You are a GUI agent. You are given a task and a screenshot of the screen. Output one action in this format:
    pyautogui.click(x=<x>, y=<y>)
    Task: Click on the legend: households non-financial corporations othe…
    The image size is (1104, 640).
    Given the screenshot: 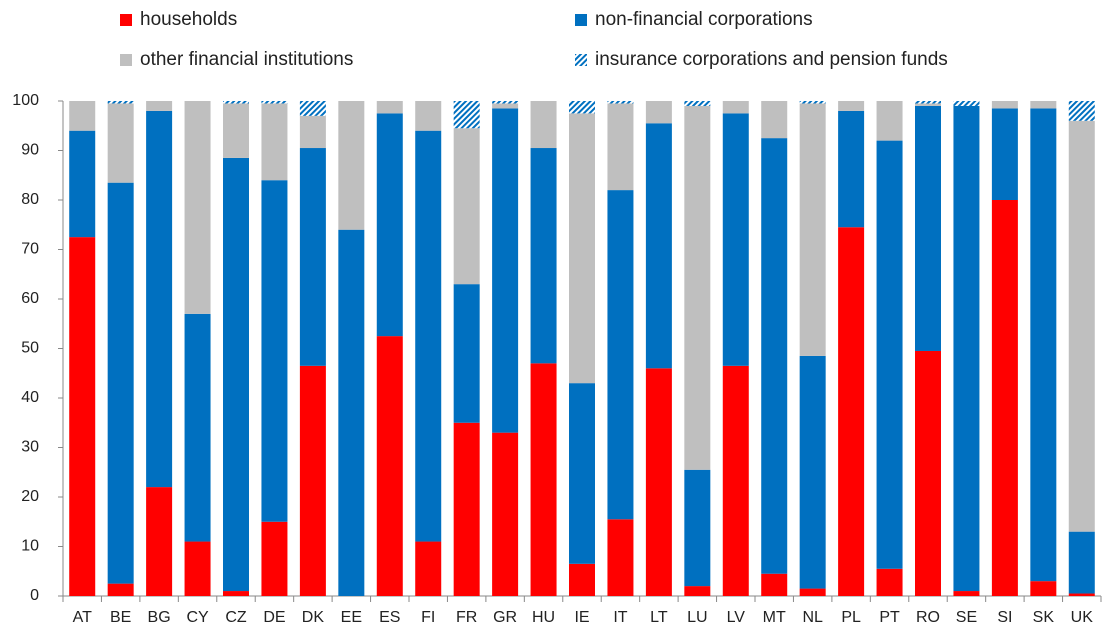 What is the action you would take?
    pyautogui.click(x=534, y=39)
    